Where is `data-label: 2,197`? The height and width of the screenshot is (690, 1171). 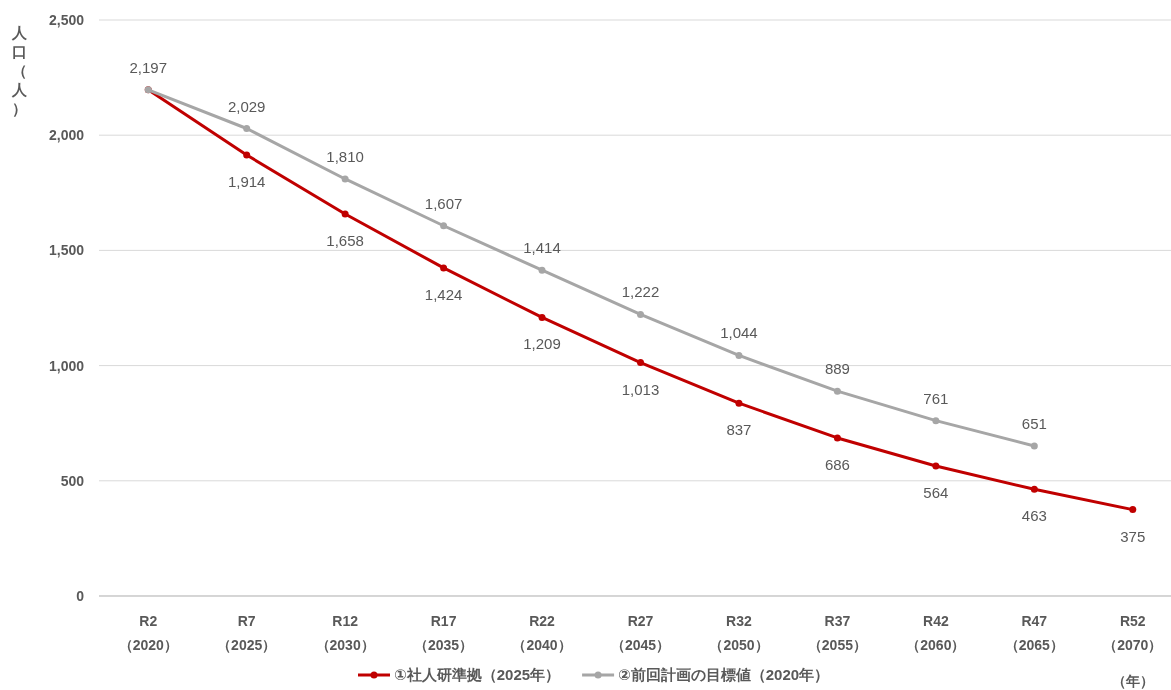 data-label: 2,197 is located at coordinates (148, 67).